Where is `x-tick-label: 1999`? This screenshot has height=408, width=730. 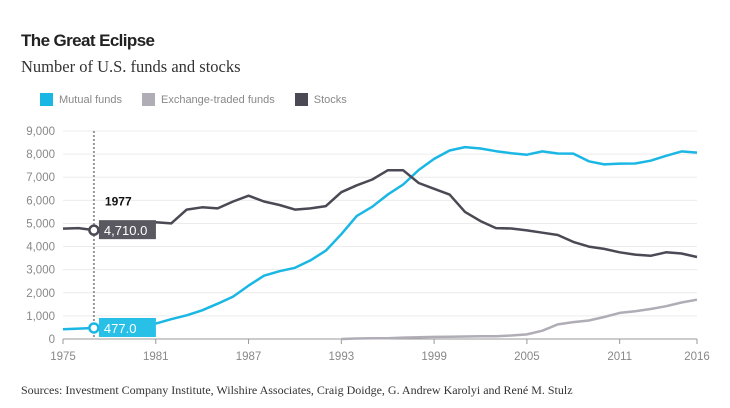 x-tick-label: 1999 is located at coordinates (434, 357).